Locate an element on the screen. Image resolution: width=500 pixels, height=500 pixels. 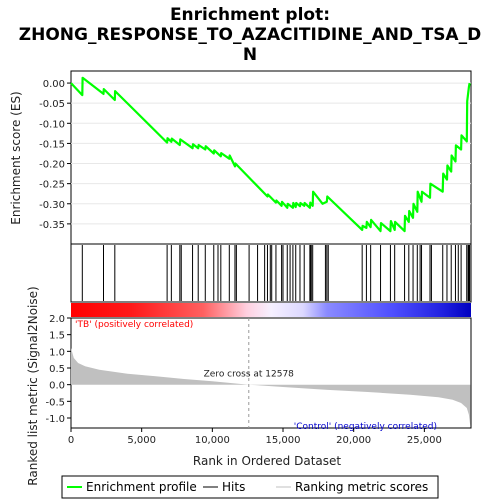
legend-label-enrichment: Enrichment profile is located at coordinates (141, 487).